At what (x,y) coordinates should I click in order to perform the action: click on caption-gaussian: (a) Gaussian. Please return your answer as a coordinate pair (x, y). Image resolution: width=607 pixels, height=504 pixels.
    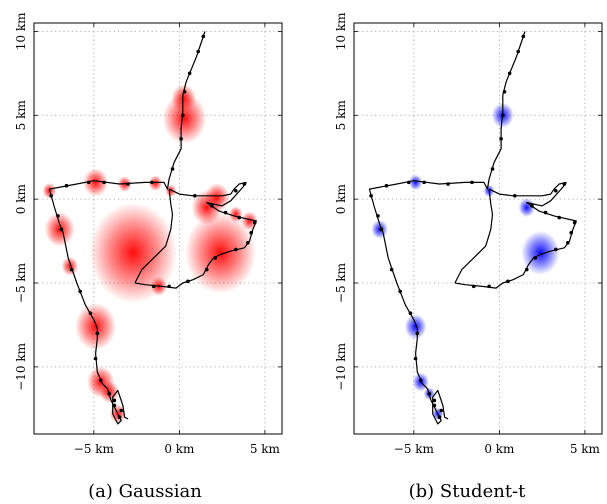
    Looking at the image, I should click on (145, 491).